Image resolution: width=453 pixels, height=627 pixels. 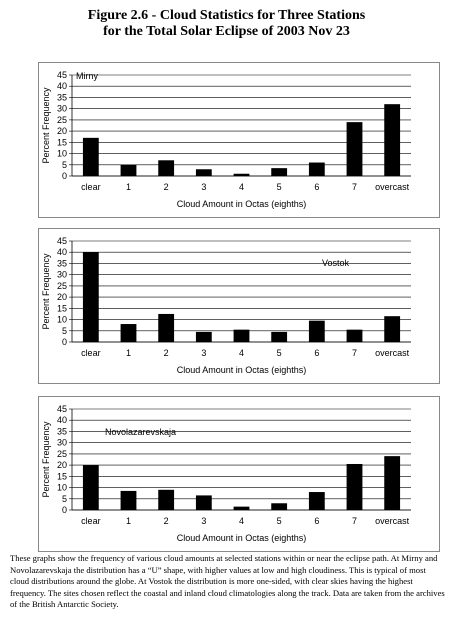 I want to click on station-label: Vostok, so click(x=336, y=263).